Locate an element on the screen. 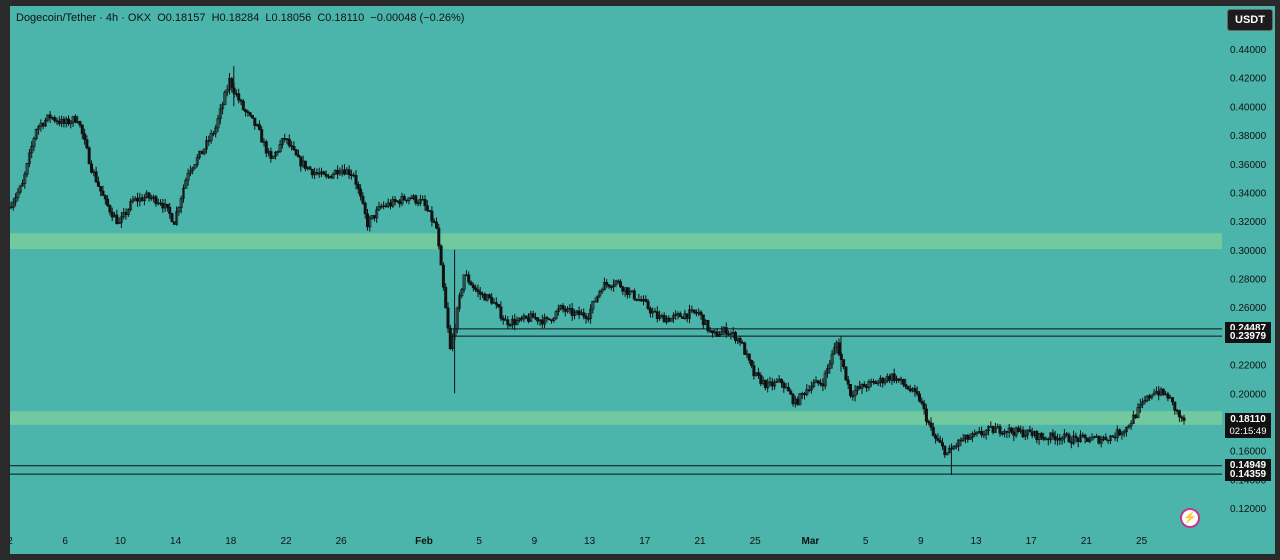  time-axis: 261014182226Feb5913172125Mar5913172125 is located at coordinates (616, 541).